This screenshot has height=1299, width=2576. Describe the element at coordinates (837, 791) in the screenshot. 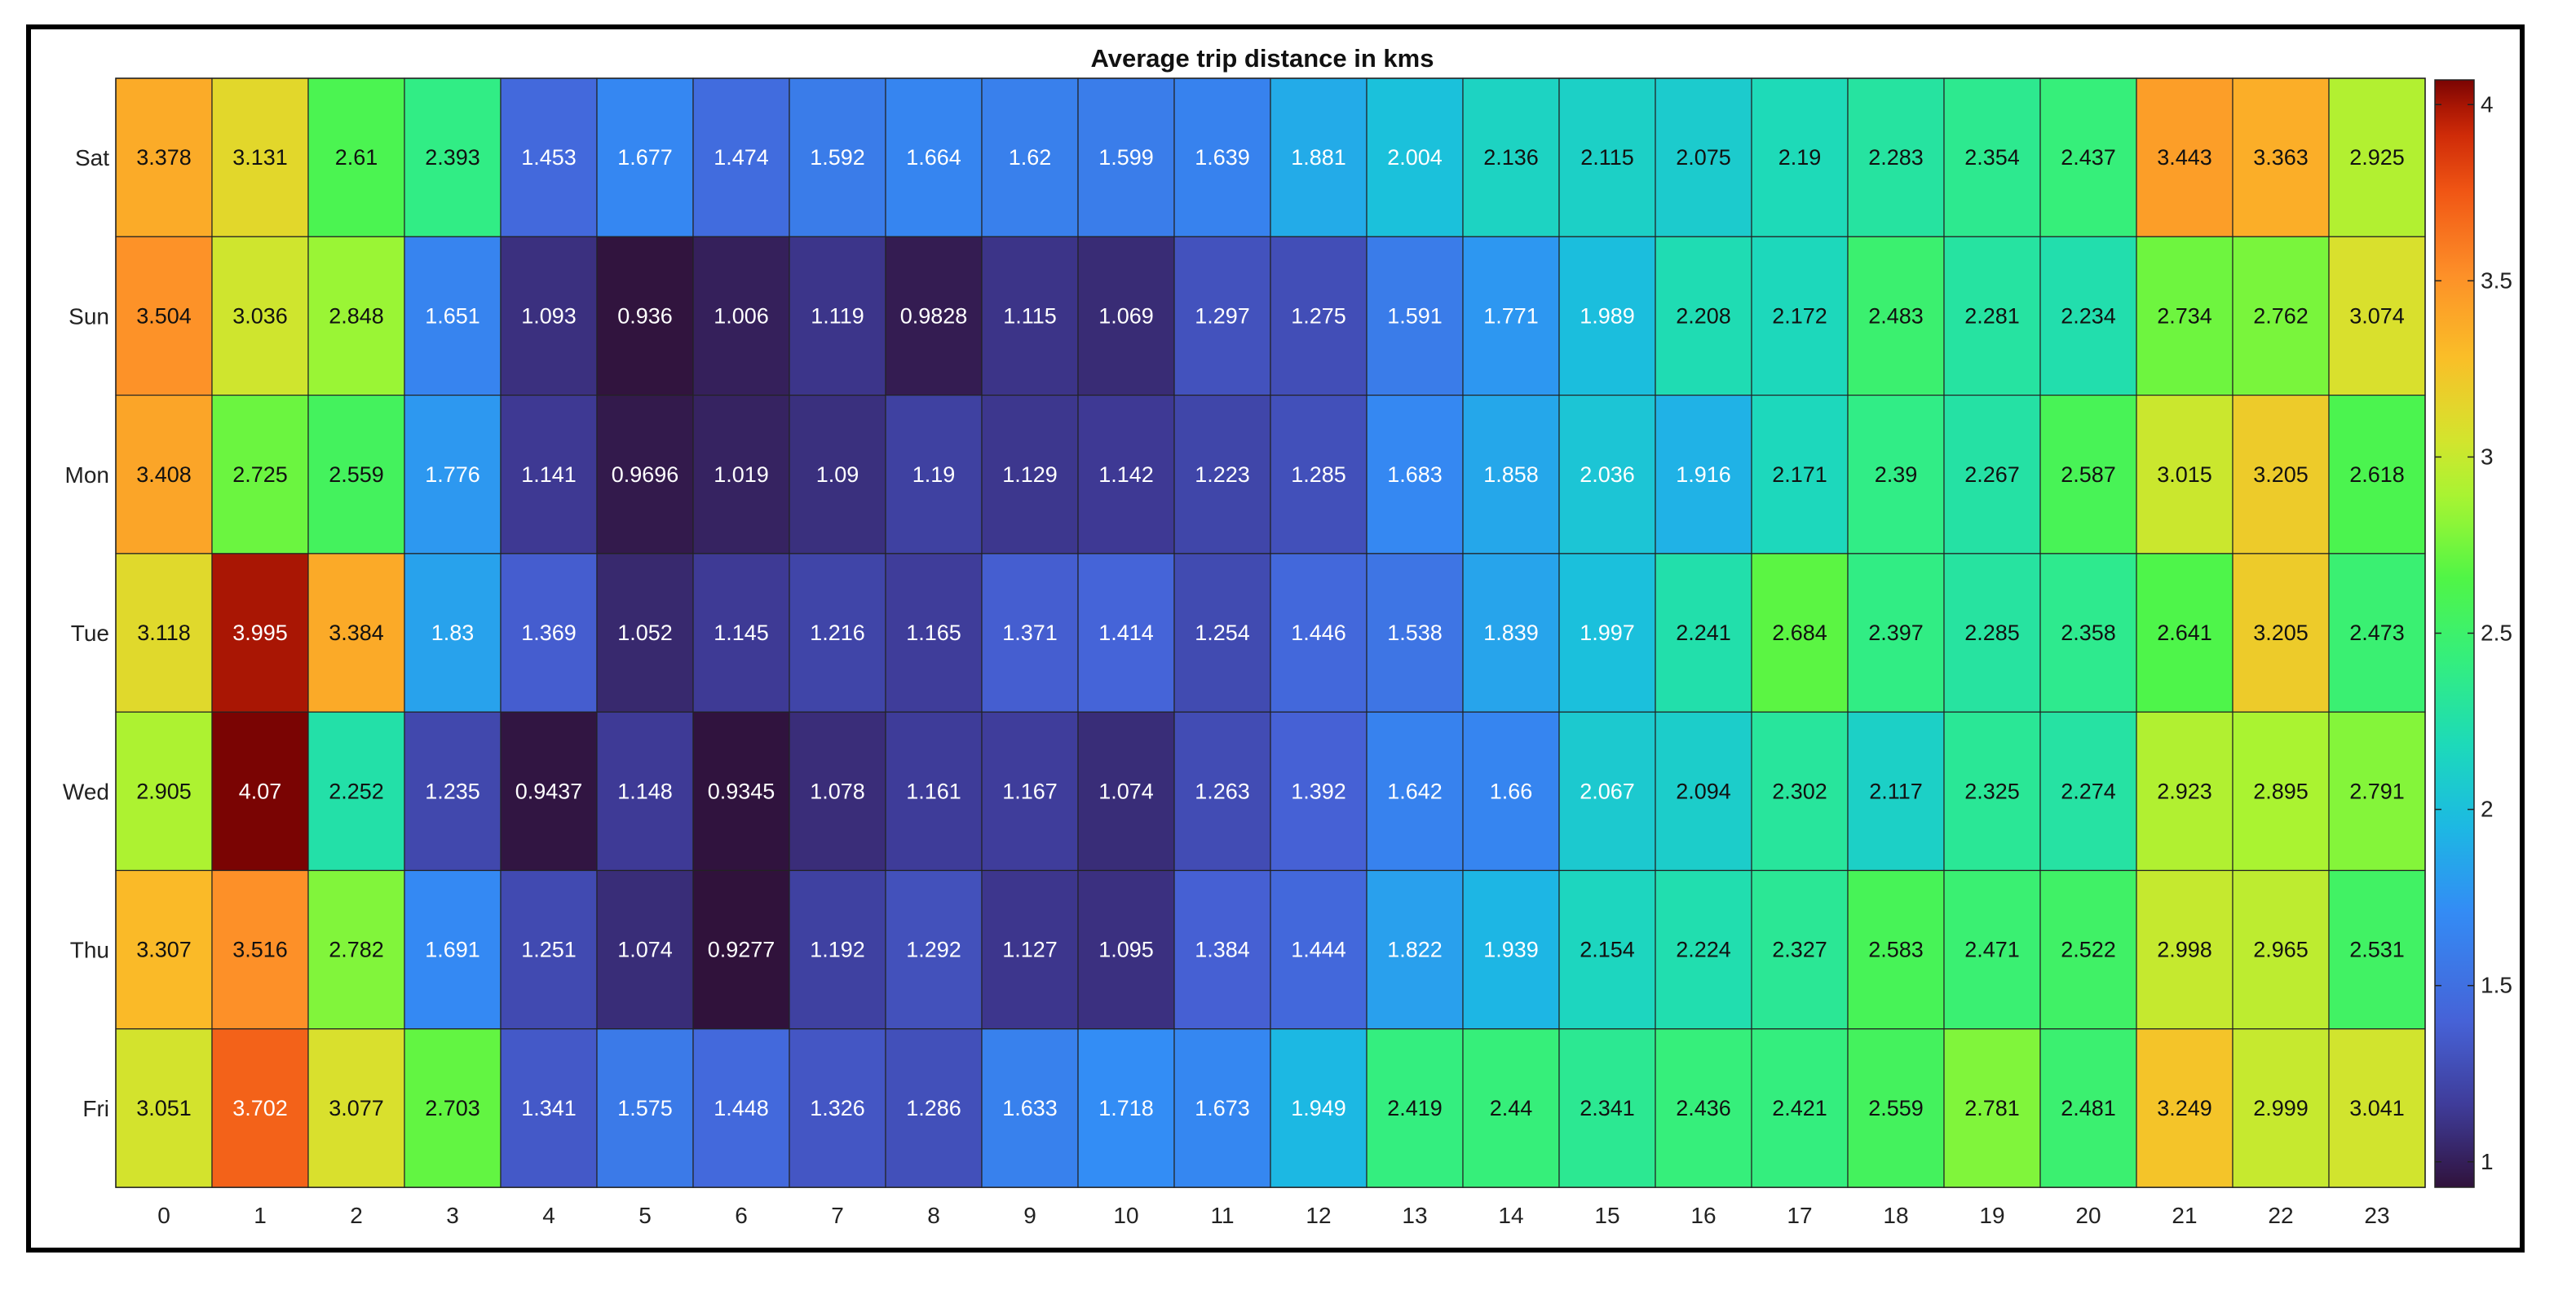

I see `cell-value-label: 1.078` at that location.